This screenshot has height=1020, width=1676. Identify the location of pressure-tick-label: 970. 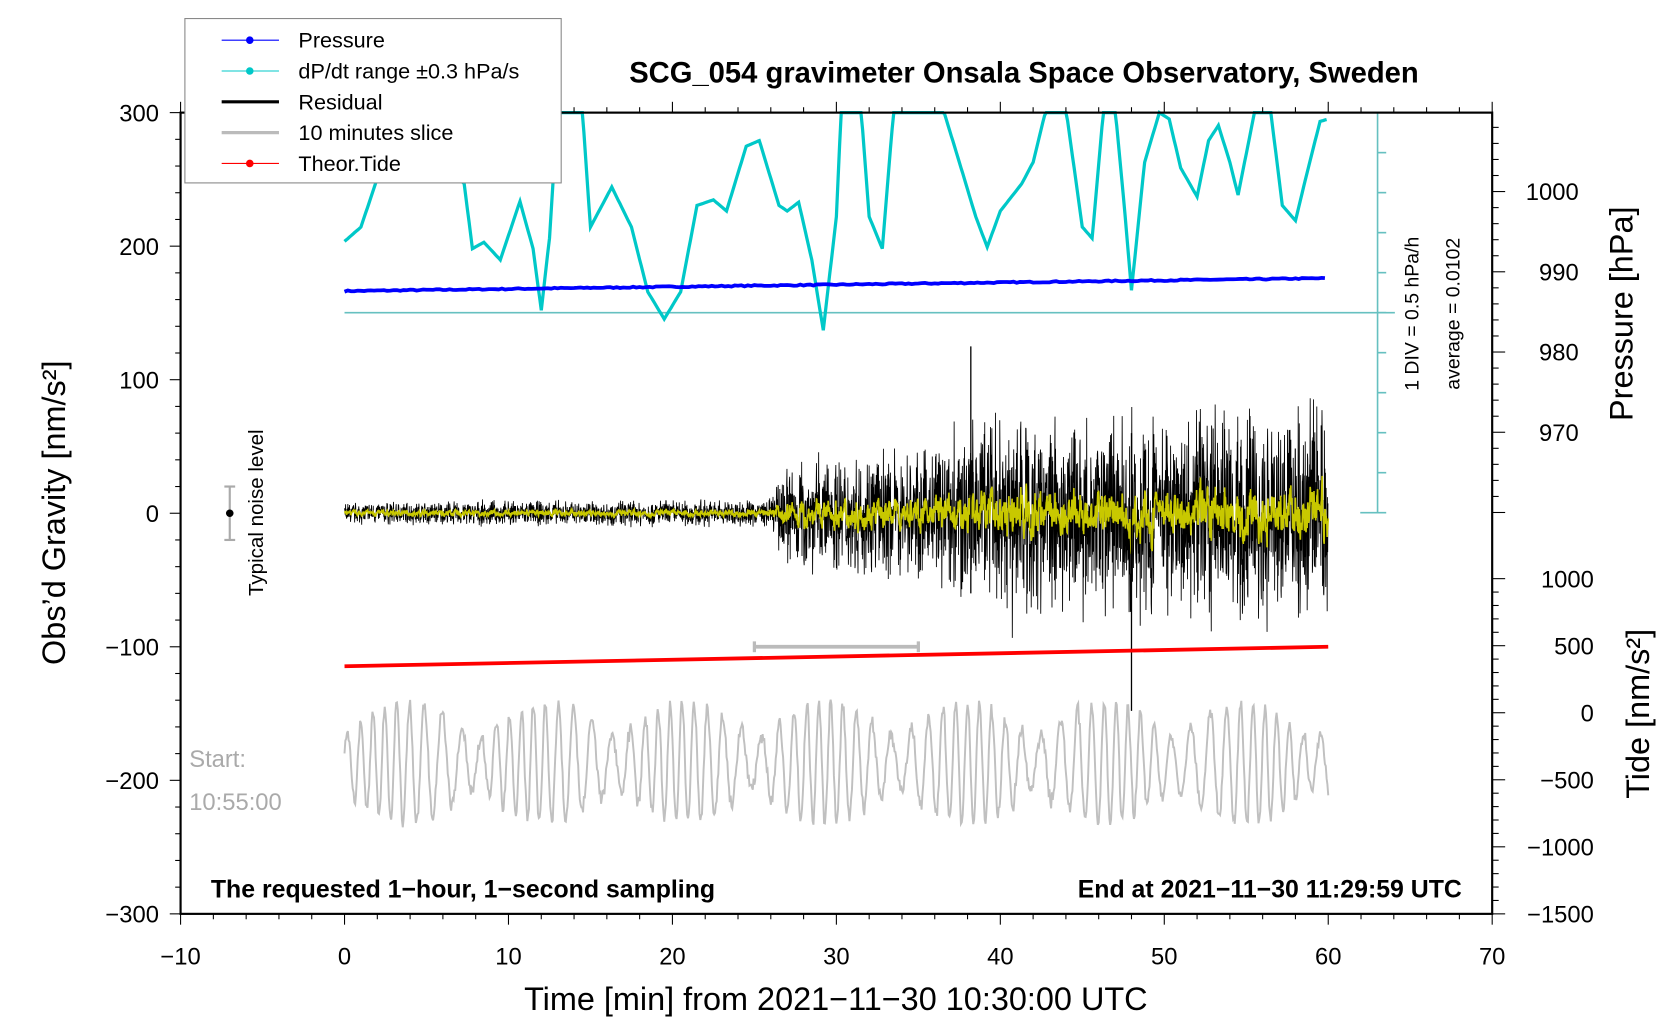
(1559, 433).